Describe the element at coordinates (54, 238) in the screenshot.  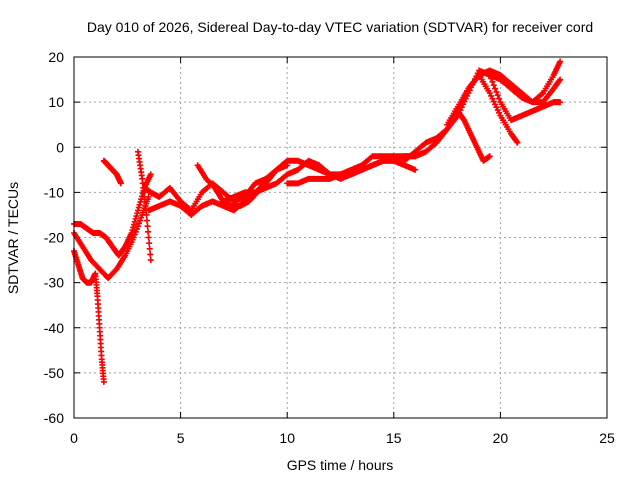
I see `y-tick-label: -20` at that location.